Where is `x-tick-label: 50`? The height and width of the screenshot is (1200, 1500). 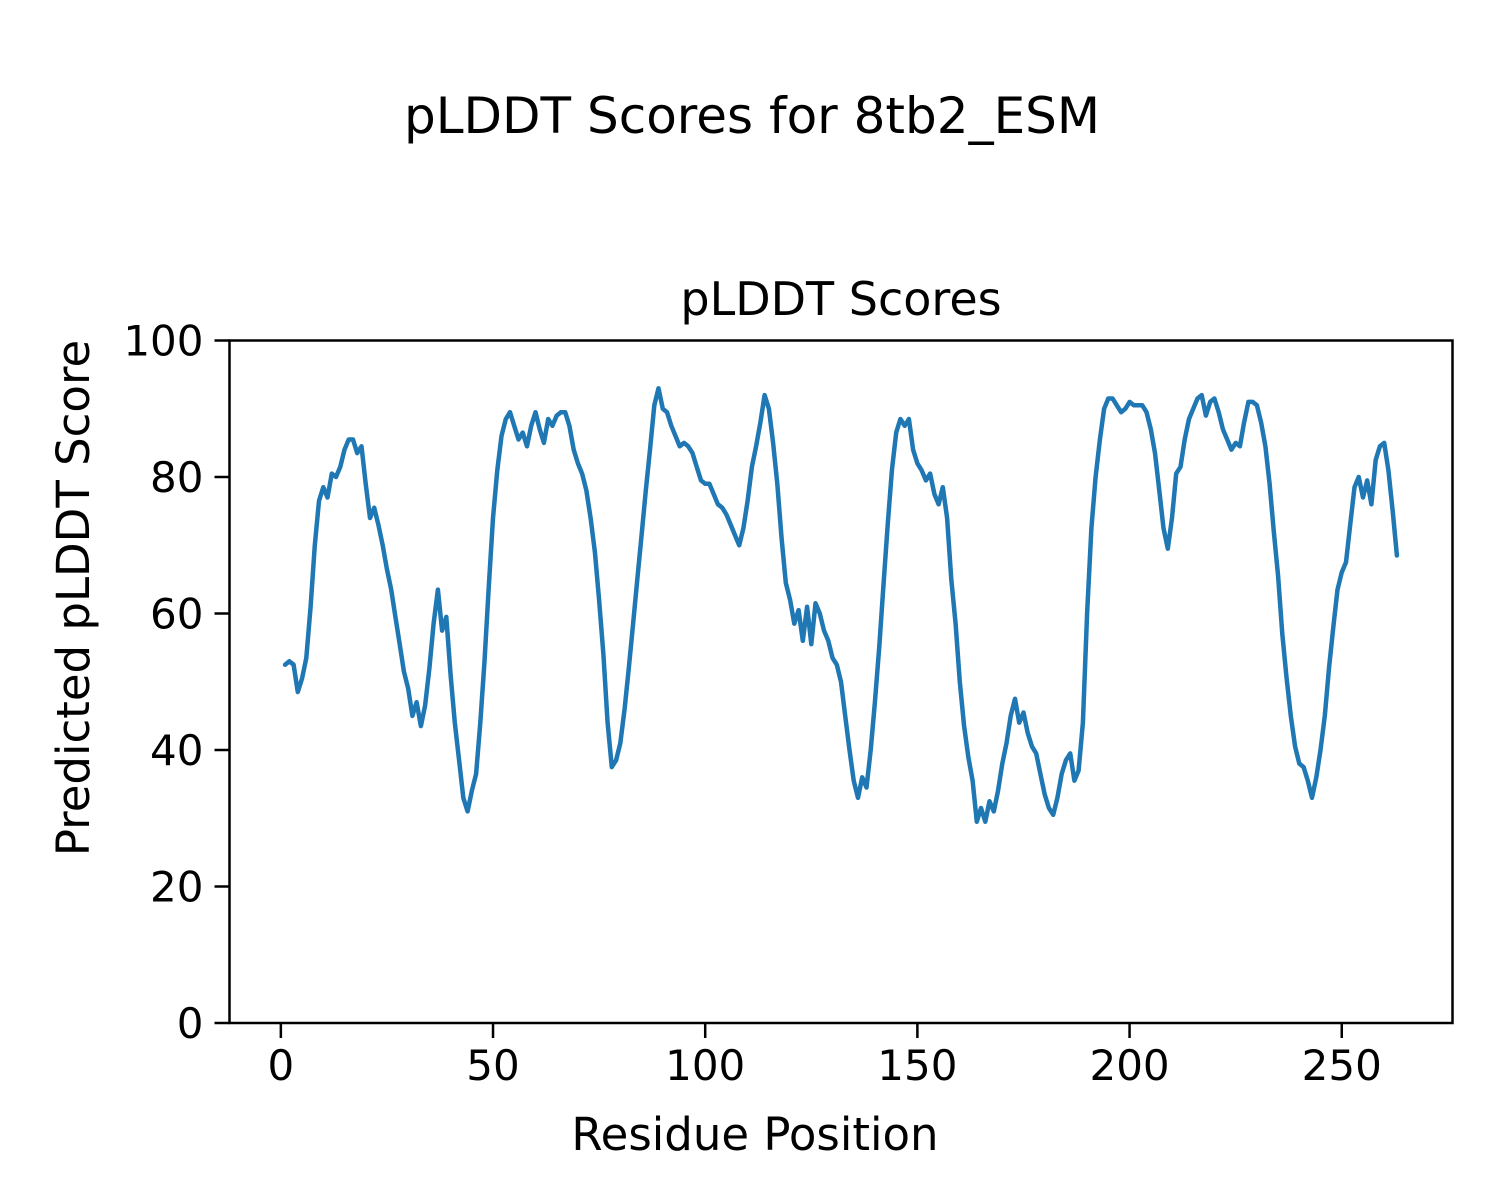
x-tick-label: 50 is located at coordinates (492, 1065).